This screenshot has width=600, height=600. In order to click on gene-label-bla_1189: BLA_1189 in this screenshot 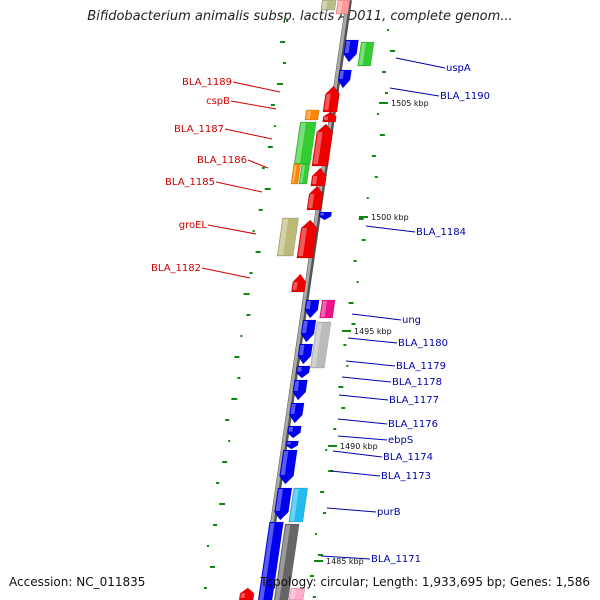, I will do `click(207, 82)`.